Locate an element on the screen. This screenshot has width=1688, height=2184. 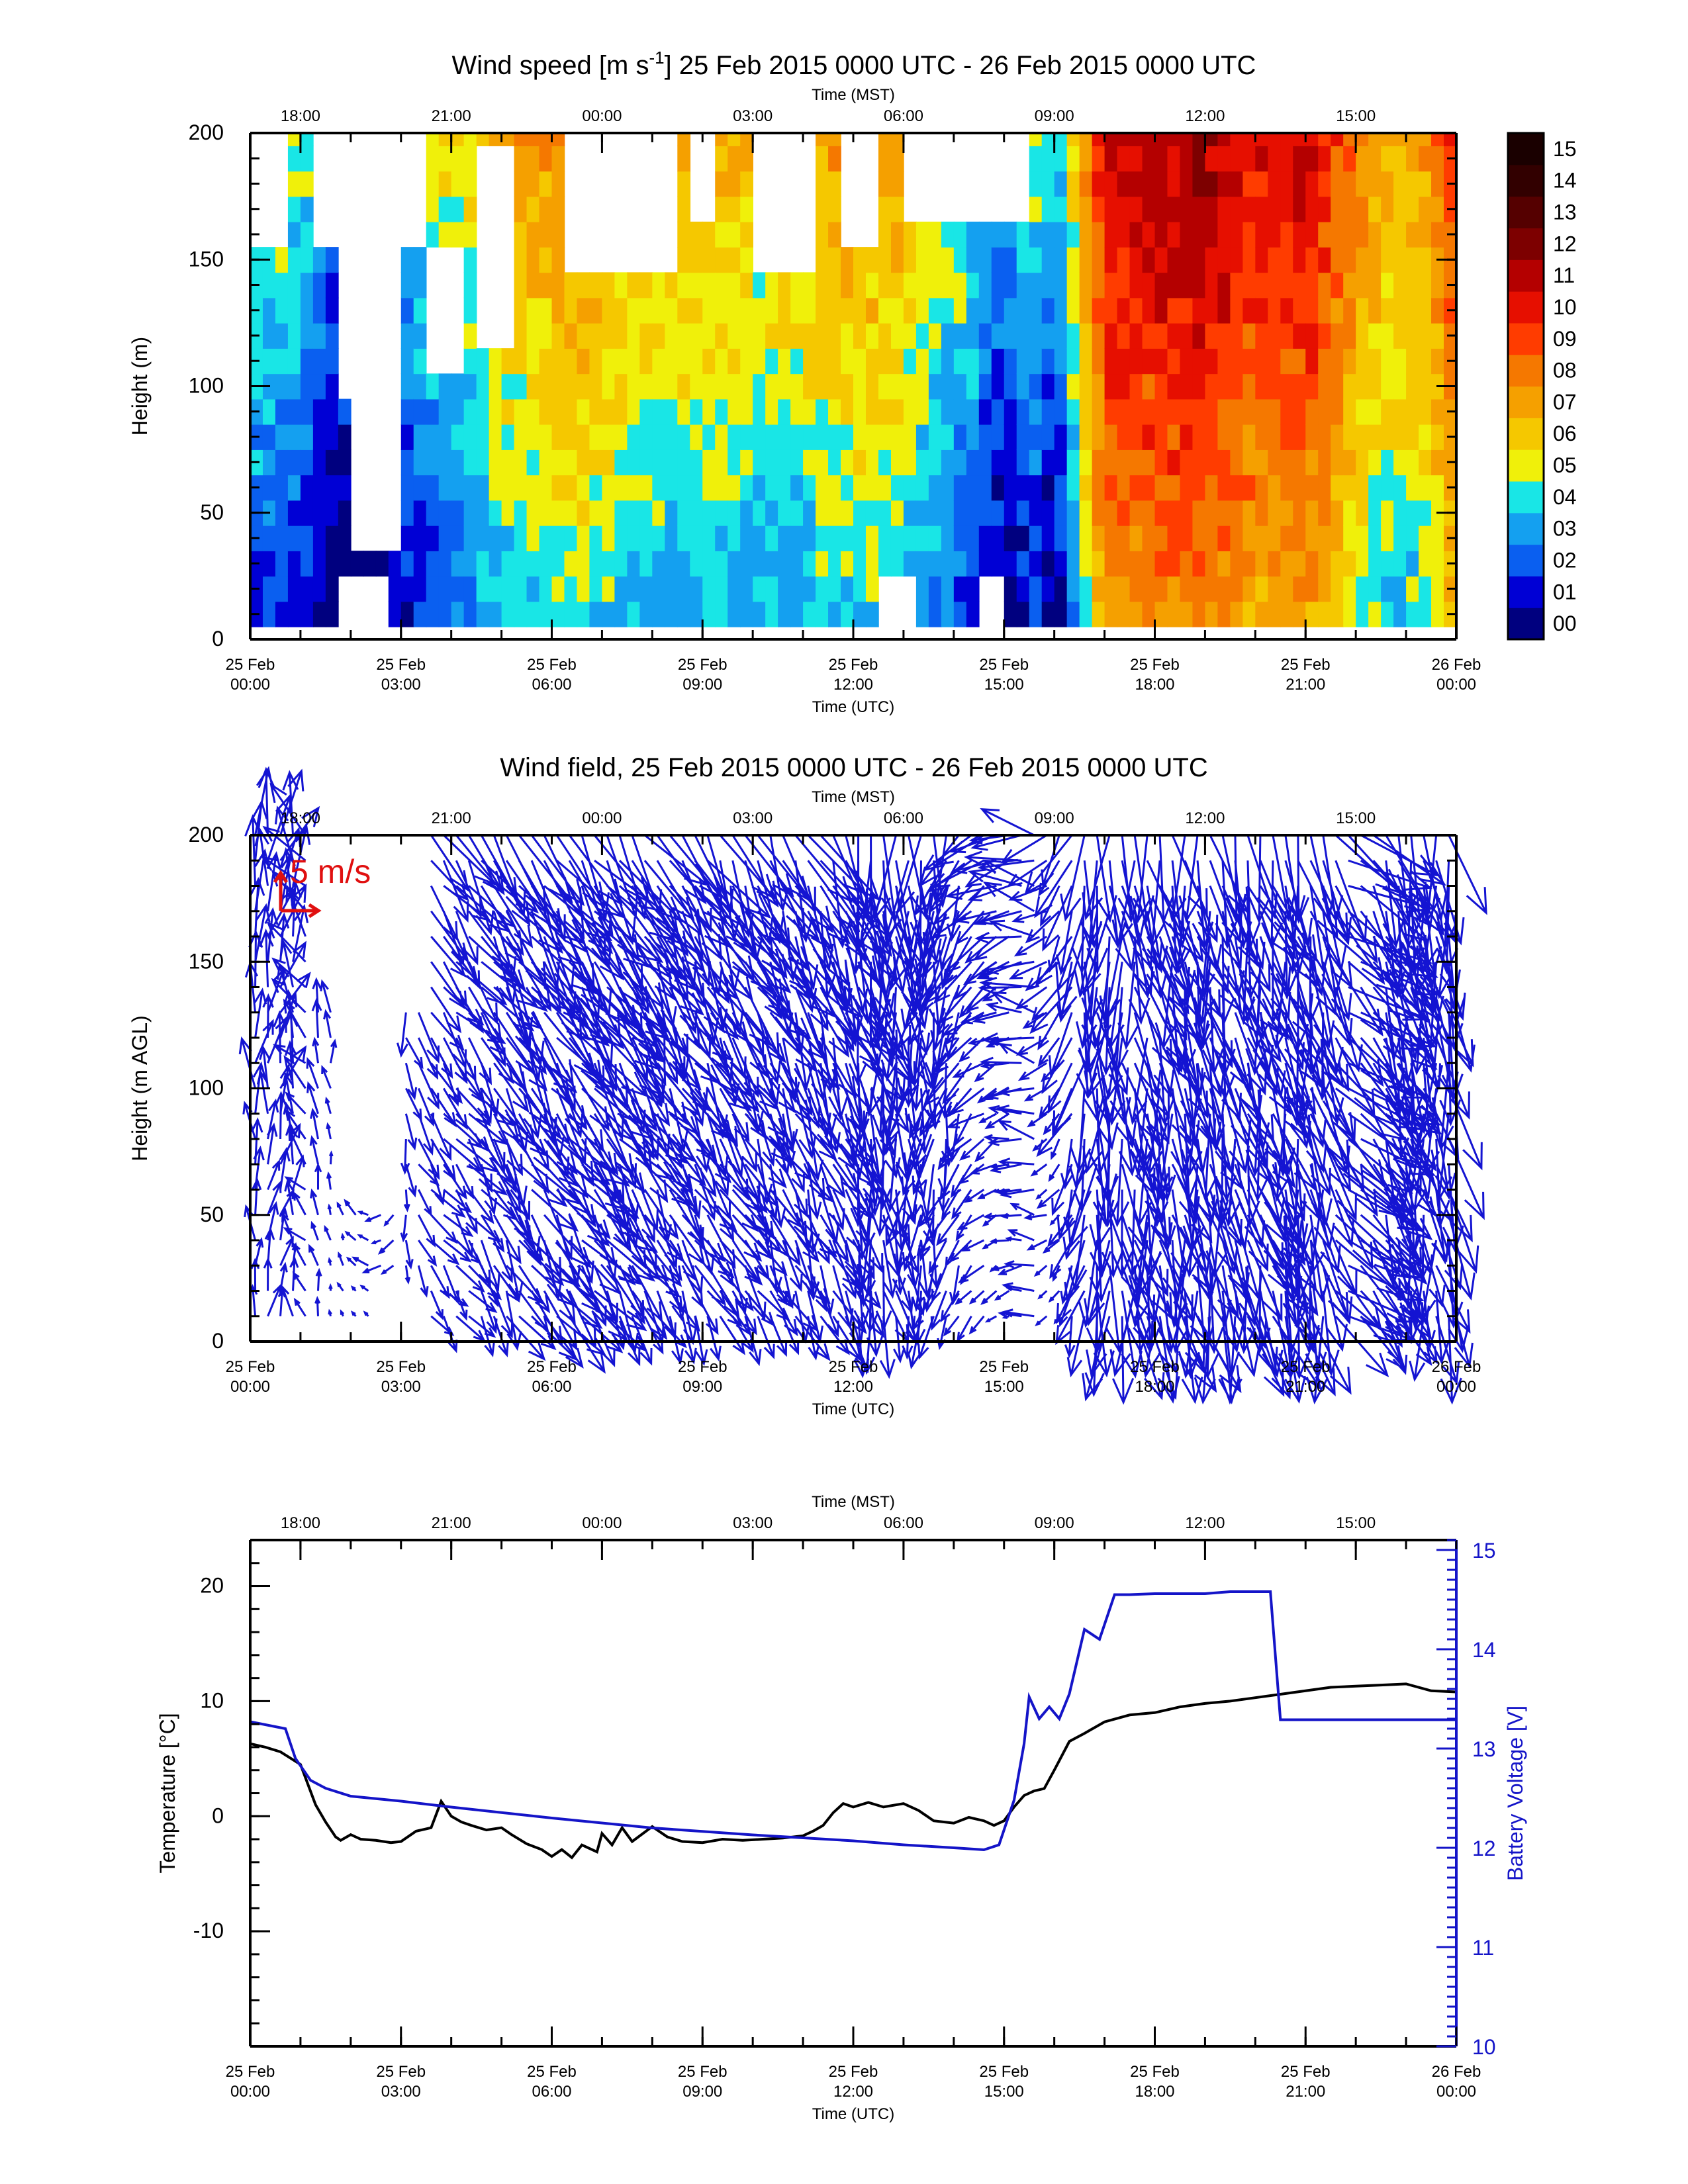
x2-tick-label: 09:00 is located at coordinates (1054, 116).